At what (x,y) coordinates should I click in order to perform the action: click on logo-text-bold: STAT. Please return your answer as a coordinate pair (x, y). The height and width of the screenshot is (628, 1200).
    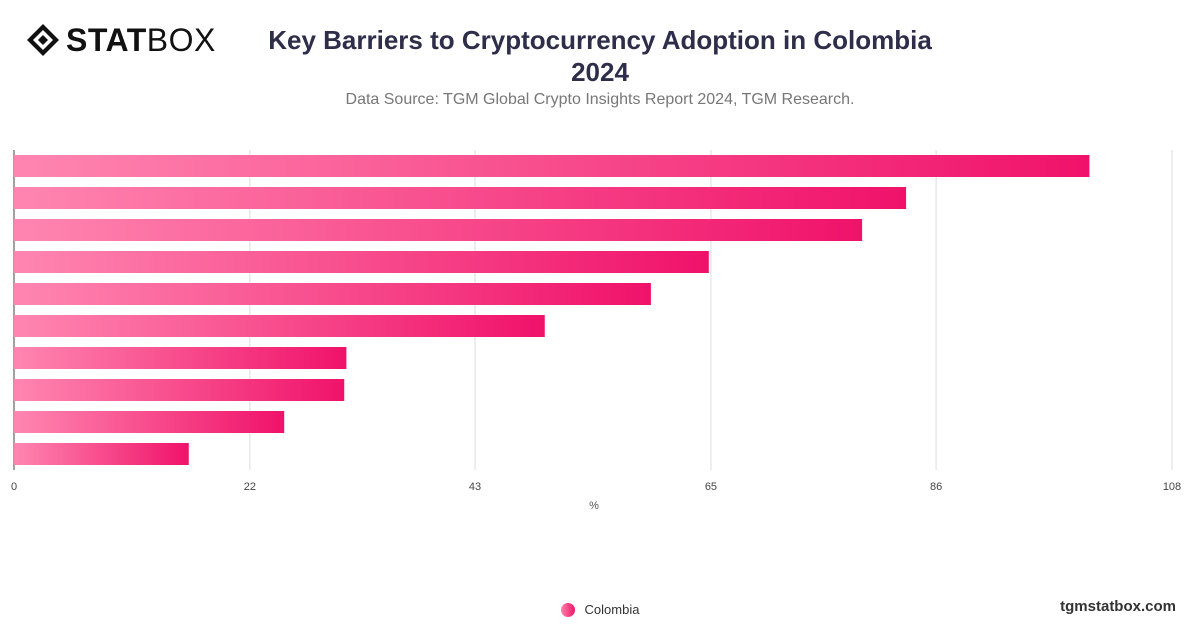
    Looking at the image, I should click on (106, 40).